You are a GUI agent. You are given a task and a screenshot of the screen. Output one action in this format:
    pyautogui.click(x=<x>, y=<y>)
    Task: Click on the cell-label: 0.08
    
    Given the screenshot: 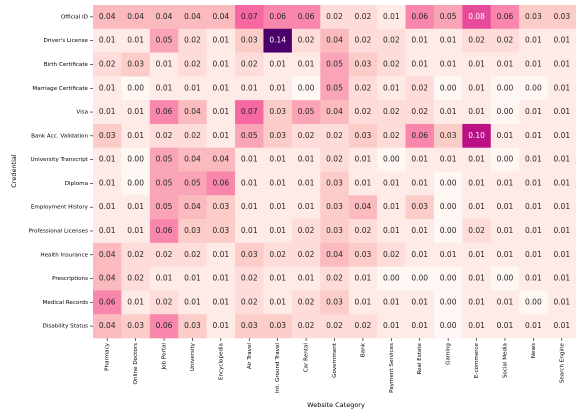 What is the action you would take?
    pyautogui.click(x=476, y=16)
    